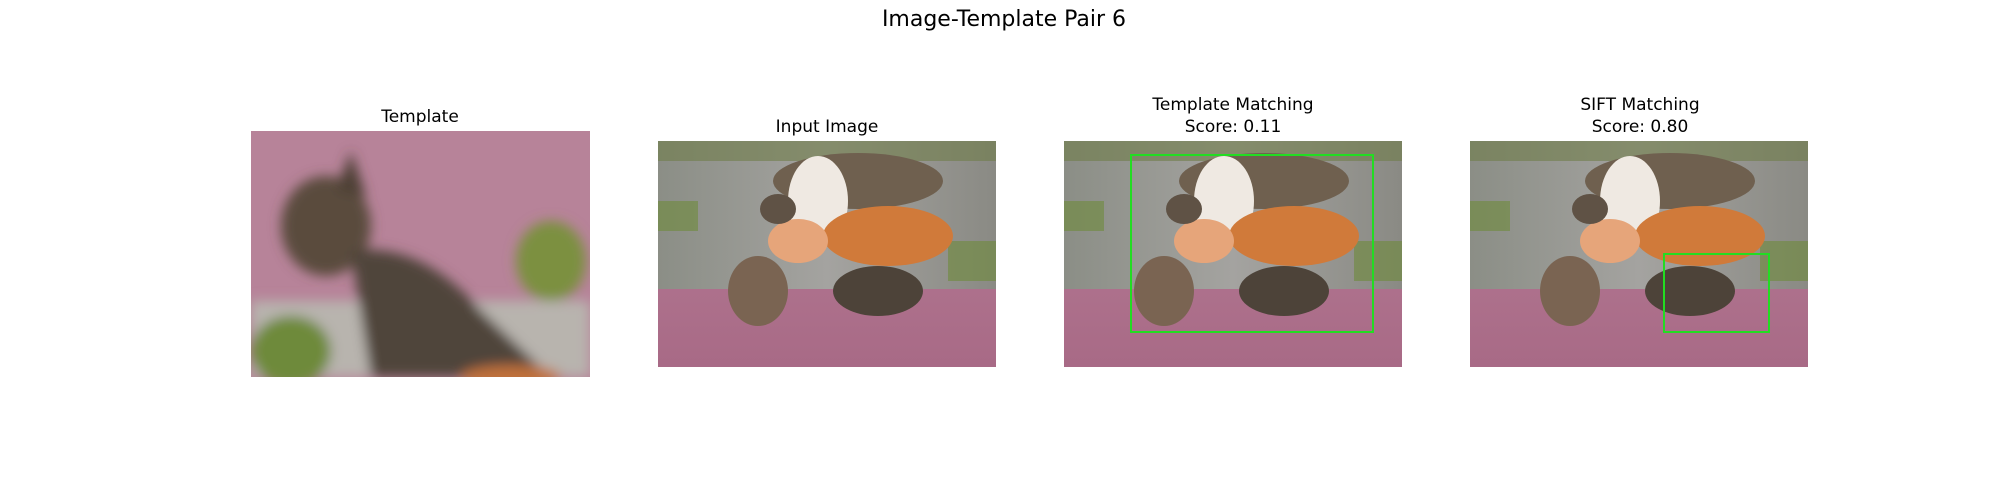 Image resolution: width=2000 pixels, height=504 pixels. Describe the element at coordinates (1232, 105) in the screenshot. I see `panel-title: Template Matching` at that location.